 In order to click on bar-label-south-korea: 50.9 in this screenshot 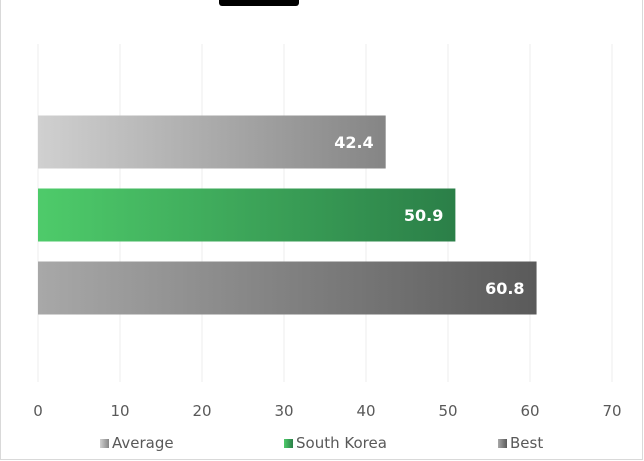, I will do `click(423, 215)`.